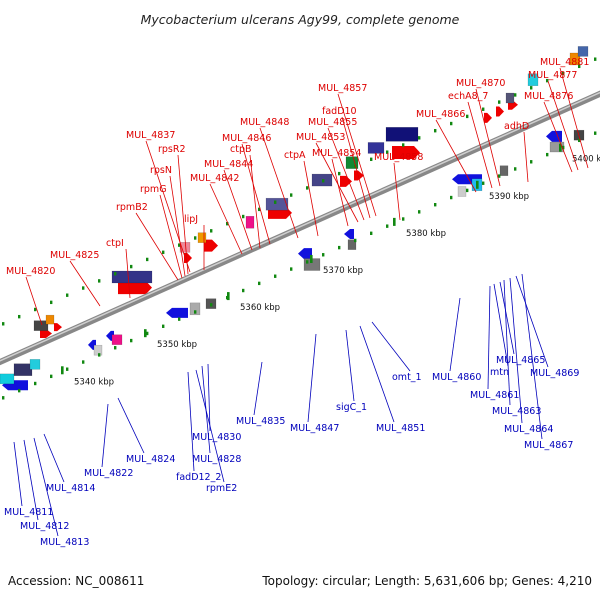  What do you see at coordinates (172, 149) in the screenshot?
I see `gene-label-rpsr2: rpsR2` at bounding box center [172, 149].